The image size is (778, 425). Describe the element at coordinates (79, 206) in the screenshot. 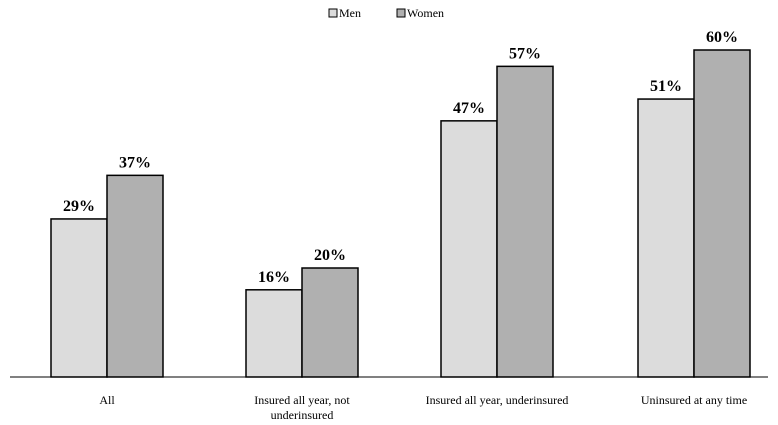

I see `data-label-men-0: 29%` at that location.